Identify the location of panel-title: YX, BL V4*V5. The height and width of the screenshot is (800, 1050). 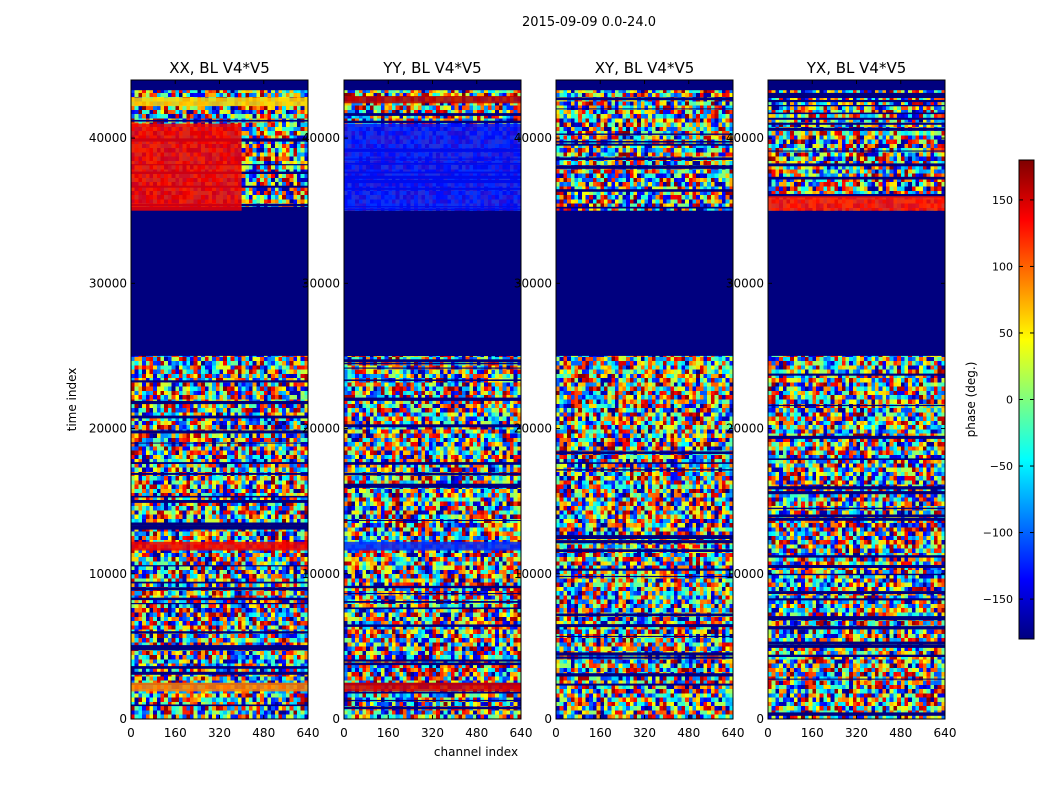
(856, 68).